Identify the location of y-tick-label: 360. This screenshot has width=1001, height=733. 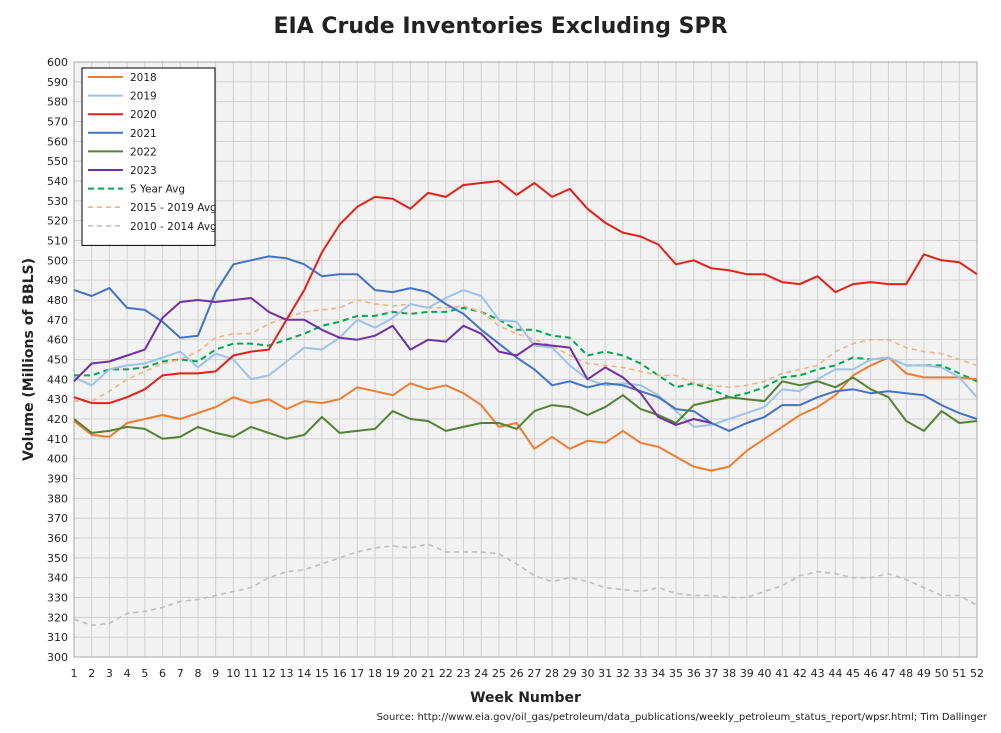
(57, 538).